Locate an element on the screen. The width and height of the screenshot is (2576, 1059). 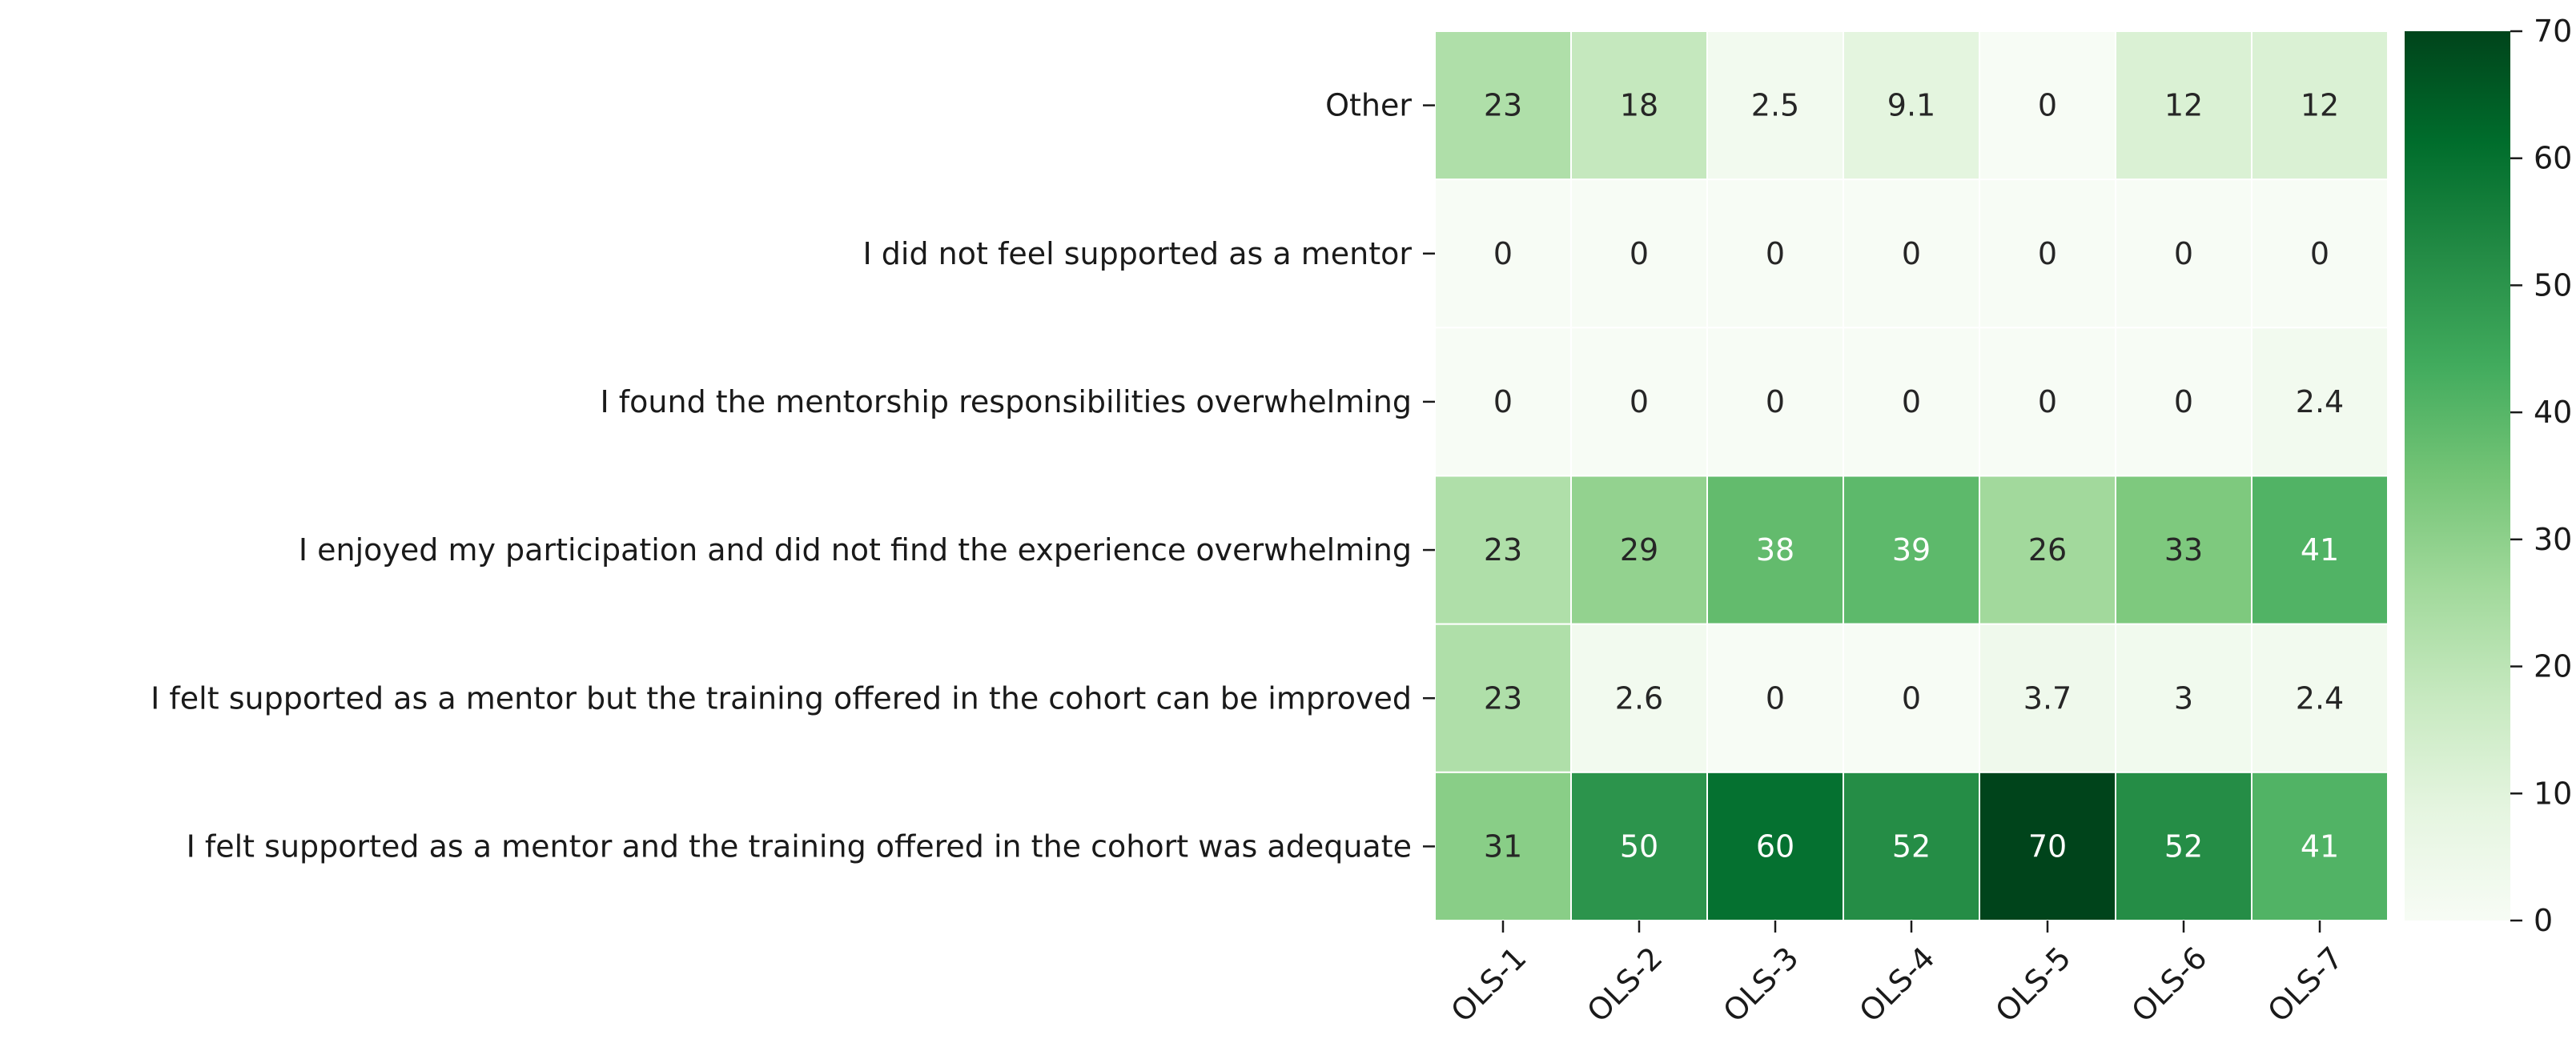
y-tick-label: I did not feel supported as a mentor is located at coordinates (1137, 253).